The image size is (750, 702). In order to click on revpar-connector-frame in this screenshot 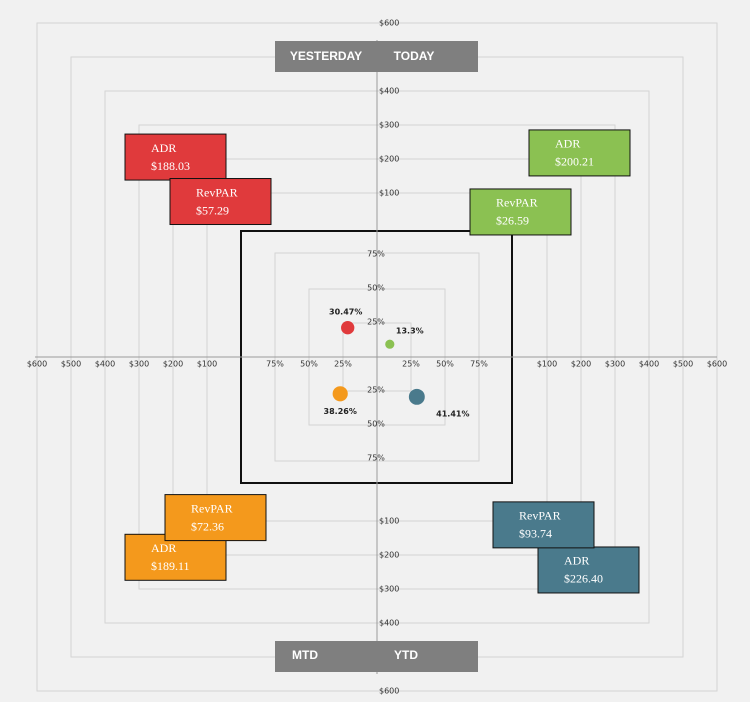, I will do `click(376, 357)`.